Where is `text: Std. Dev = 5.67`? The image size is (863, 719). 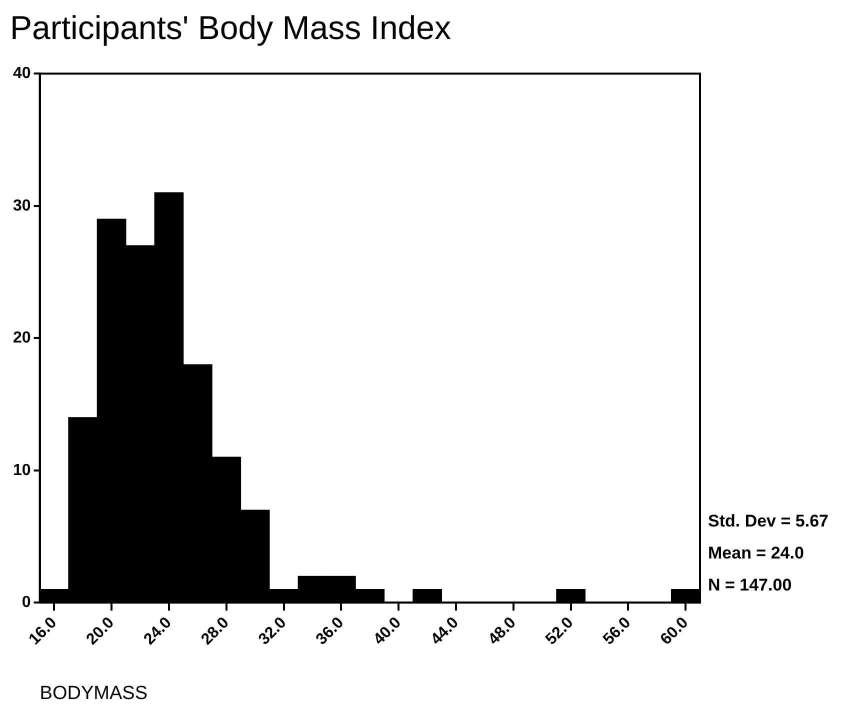
text: Std. Dev = 5.67 is located at coordinates (768, 520).